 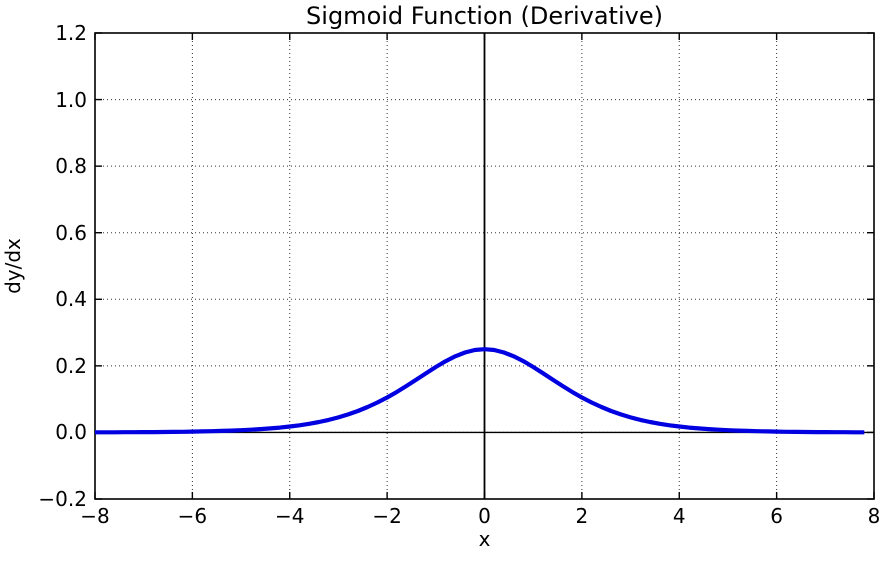 What do you see at coordinates (776, 516) in the screenshot?
I see `x-tick-label: 6` at bounding box center [776, 516].